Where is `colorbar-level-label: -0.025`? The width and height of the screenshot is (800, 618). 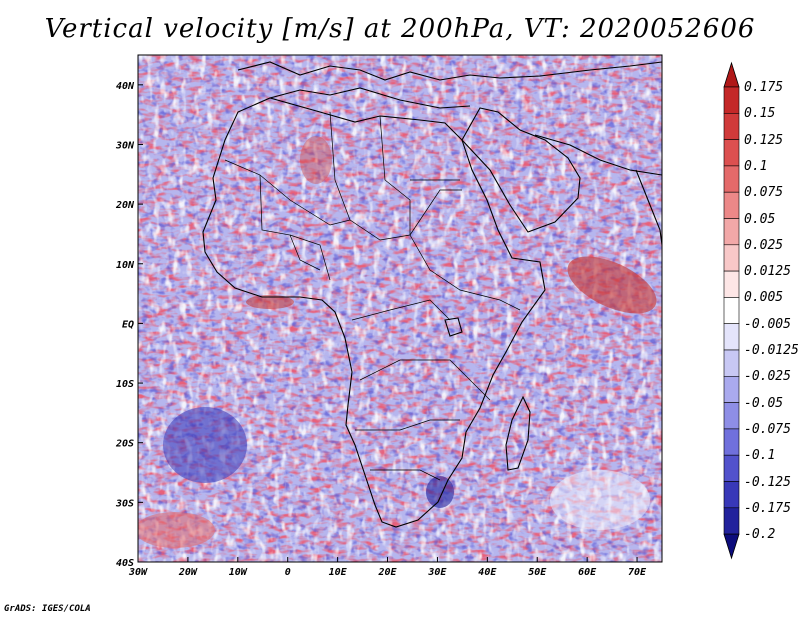 colorbar-level-label: -0.025 is located at coordinates (767, 377).